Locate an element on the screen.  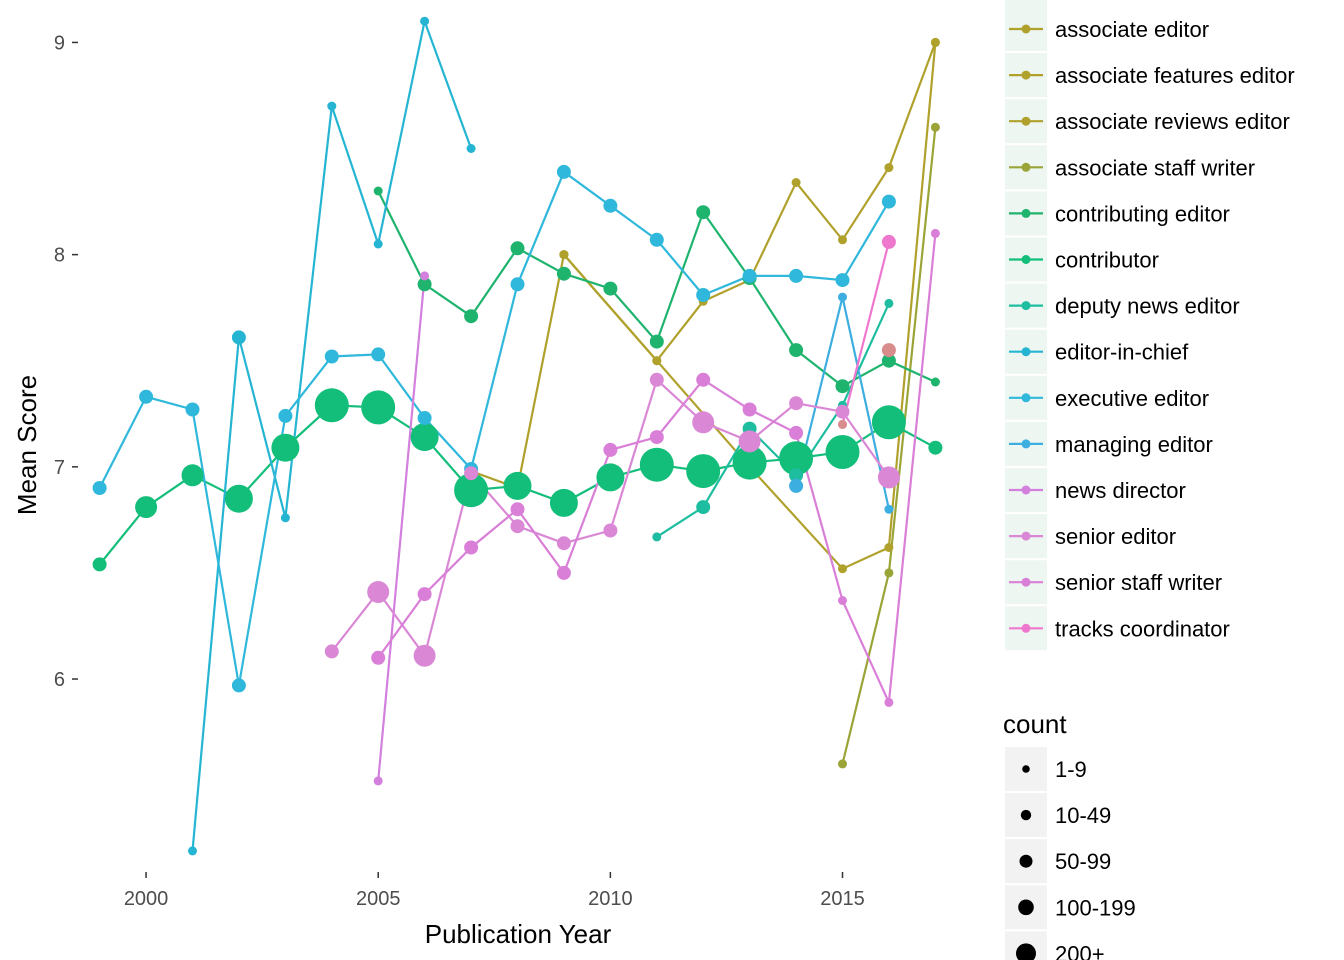
legend-label: tracks coordinator is located at coordinates (1142, 628).